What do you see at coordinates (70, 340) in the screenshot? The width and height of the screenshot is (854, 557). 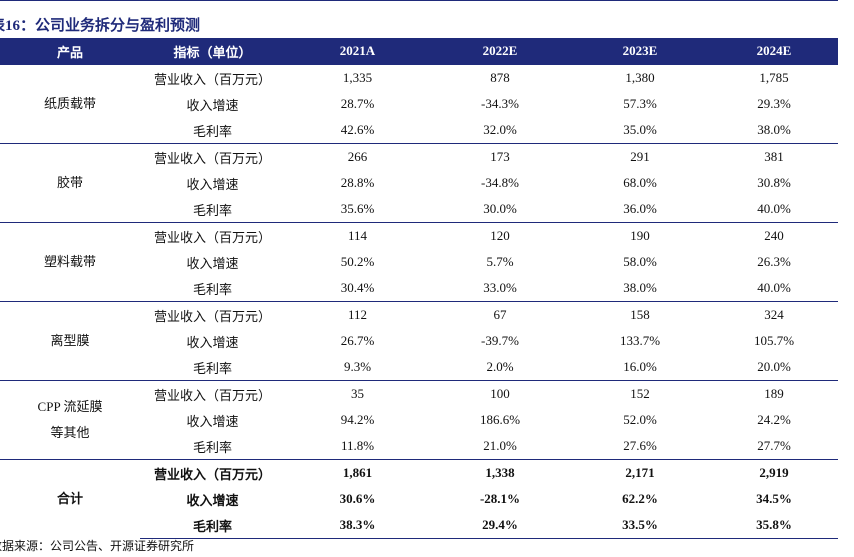 I see `product-name: 离型膜` at bounding box center [70, 340].